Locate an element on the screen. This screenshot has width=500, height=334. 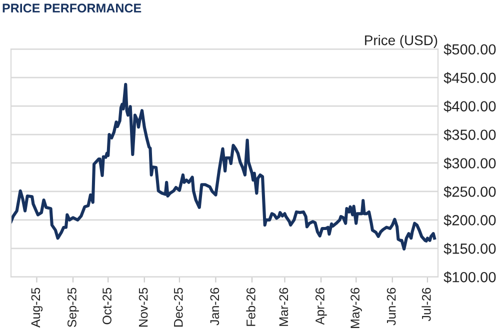
y-tick-label: $100.00 is located at coordinates (470, 277).